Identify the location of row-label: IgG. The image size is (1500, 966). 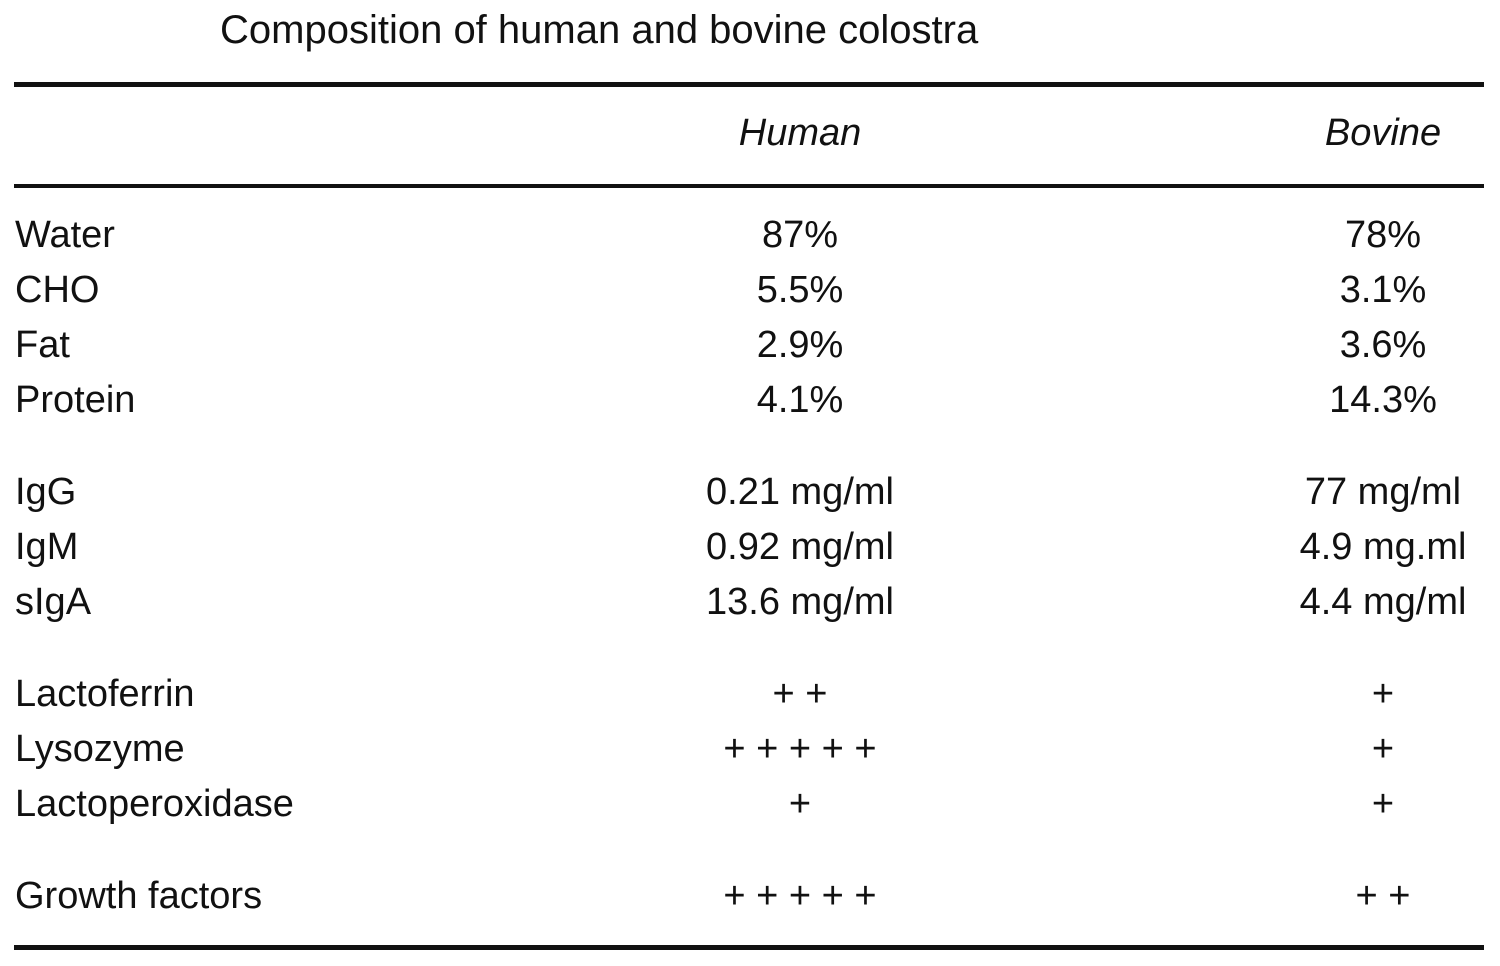
(46, 492).